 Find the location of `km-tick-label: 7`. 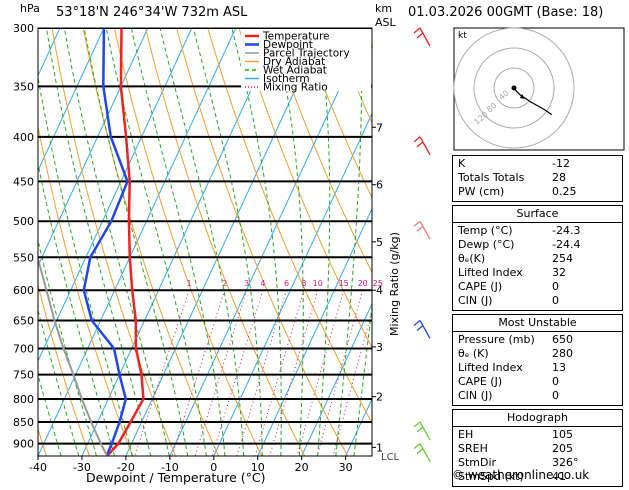

km-tick-label: 7 is located at coordinates (379, 127).